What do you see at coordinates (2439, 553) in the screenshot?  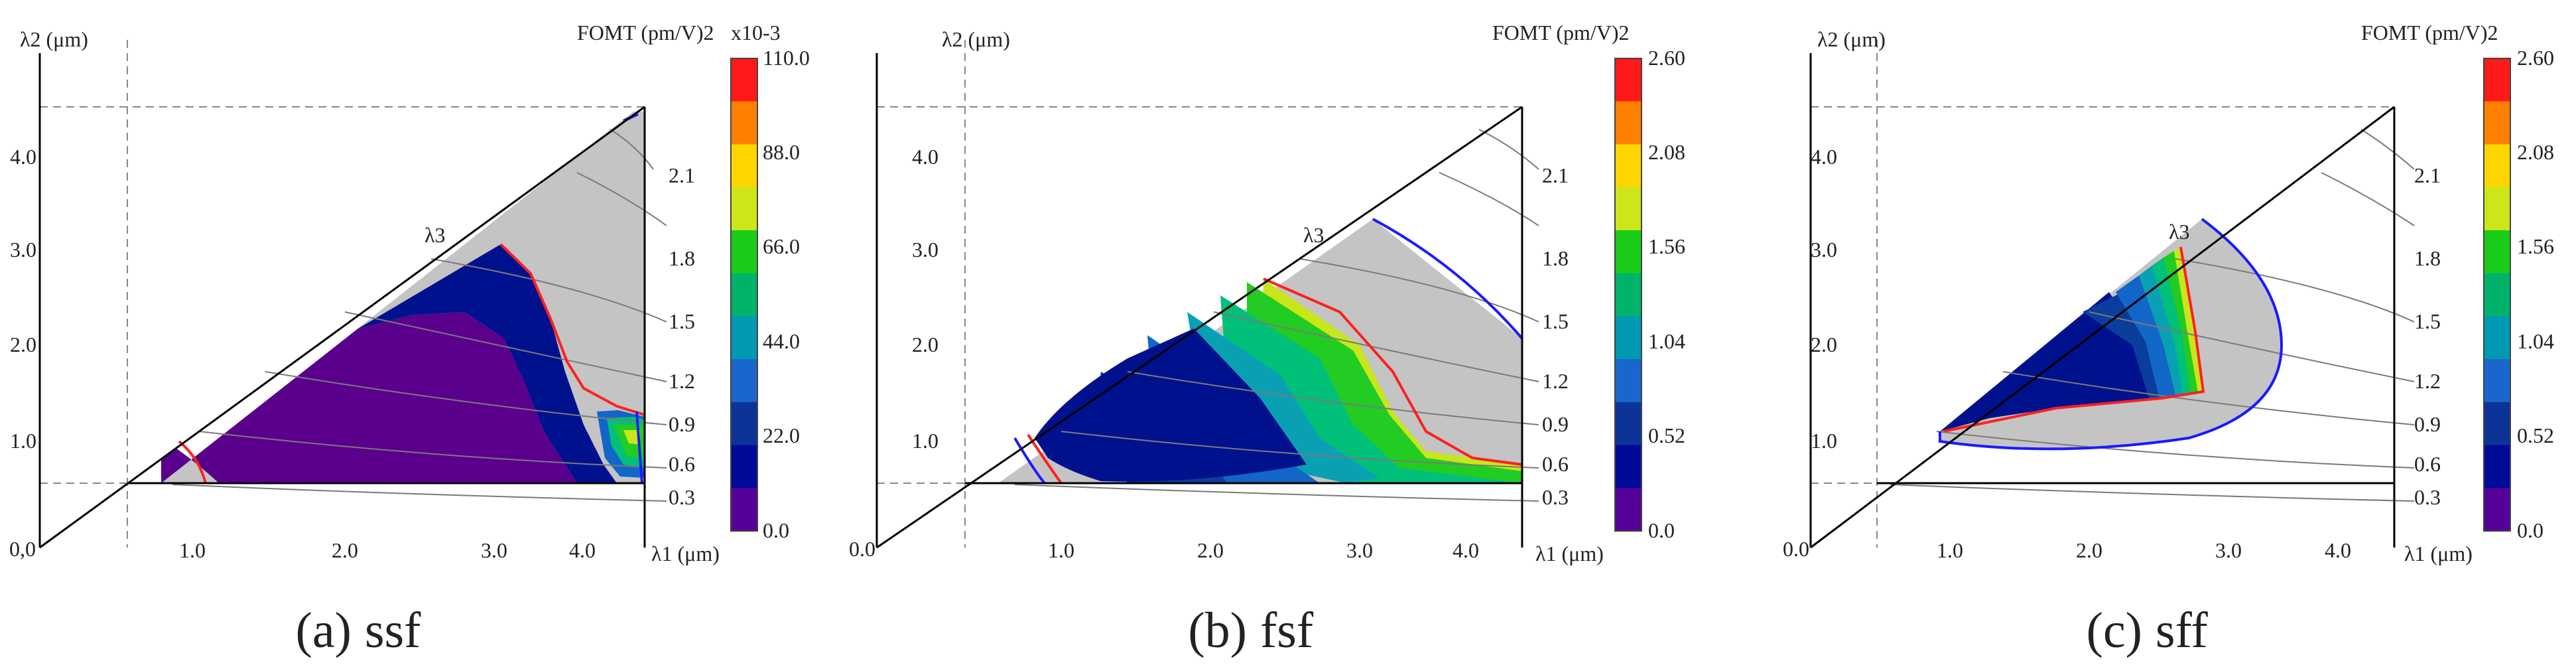 I see `panel-c-x-axis-label: λ1 (μm)` at bounding box center [2439, 553].